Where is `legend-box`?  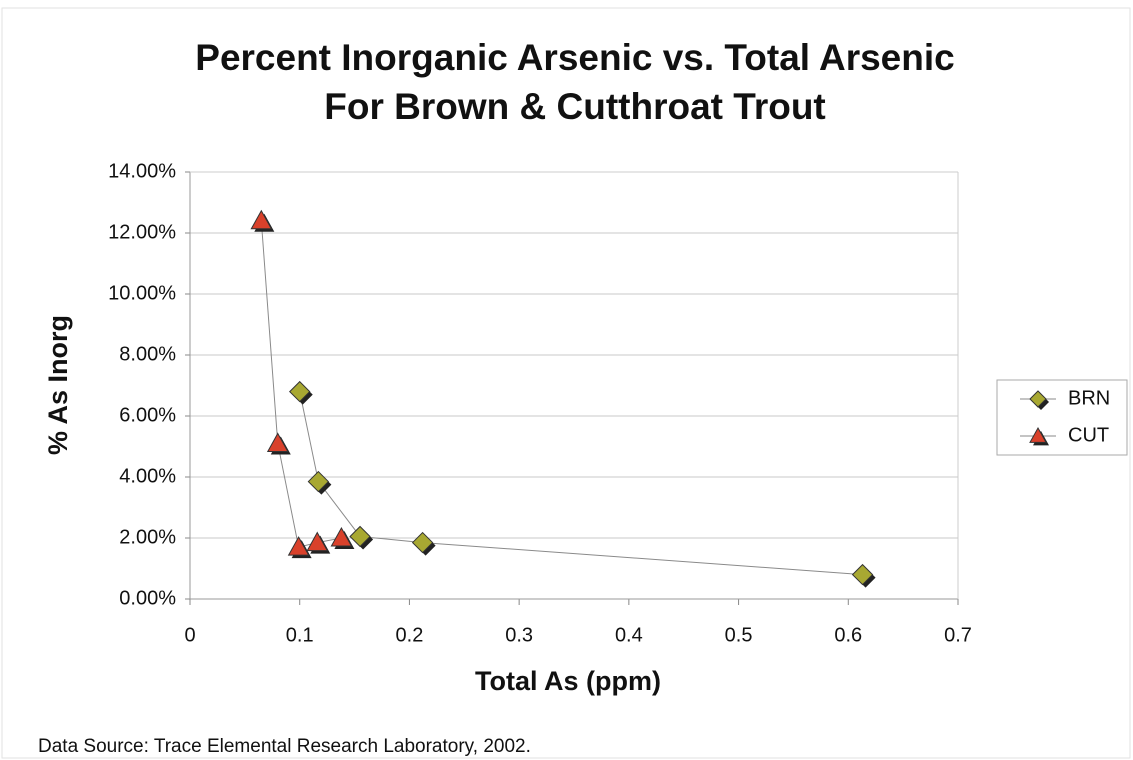
legend-box is located at coordinates (1062, 417).